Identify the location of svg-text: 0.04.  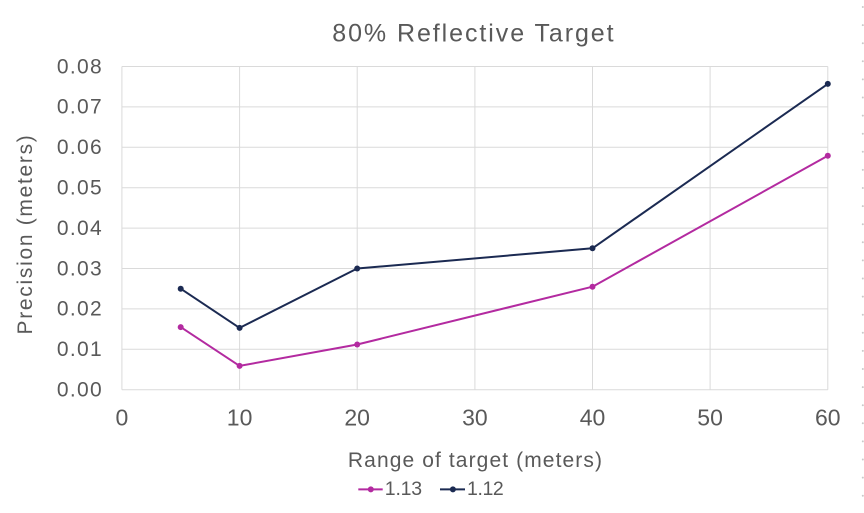
(80, 228).